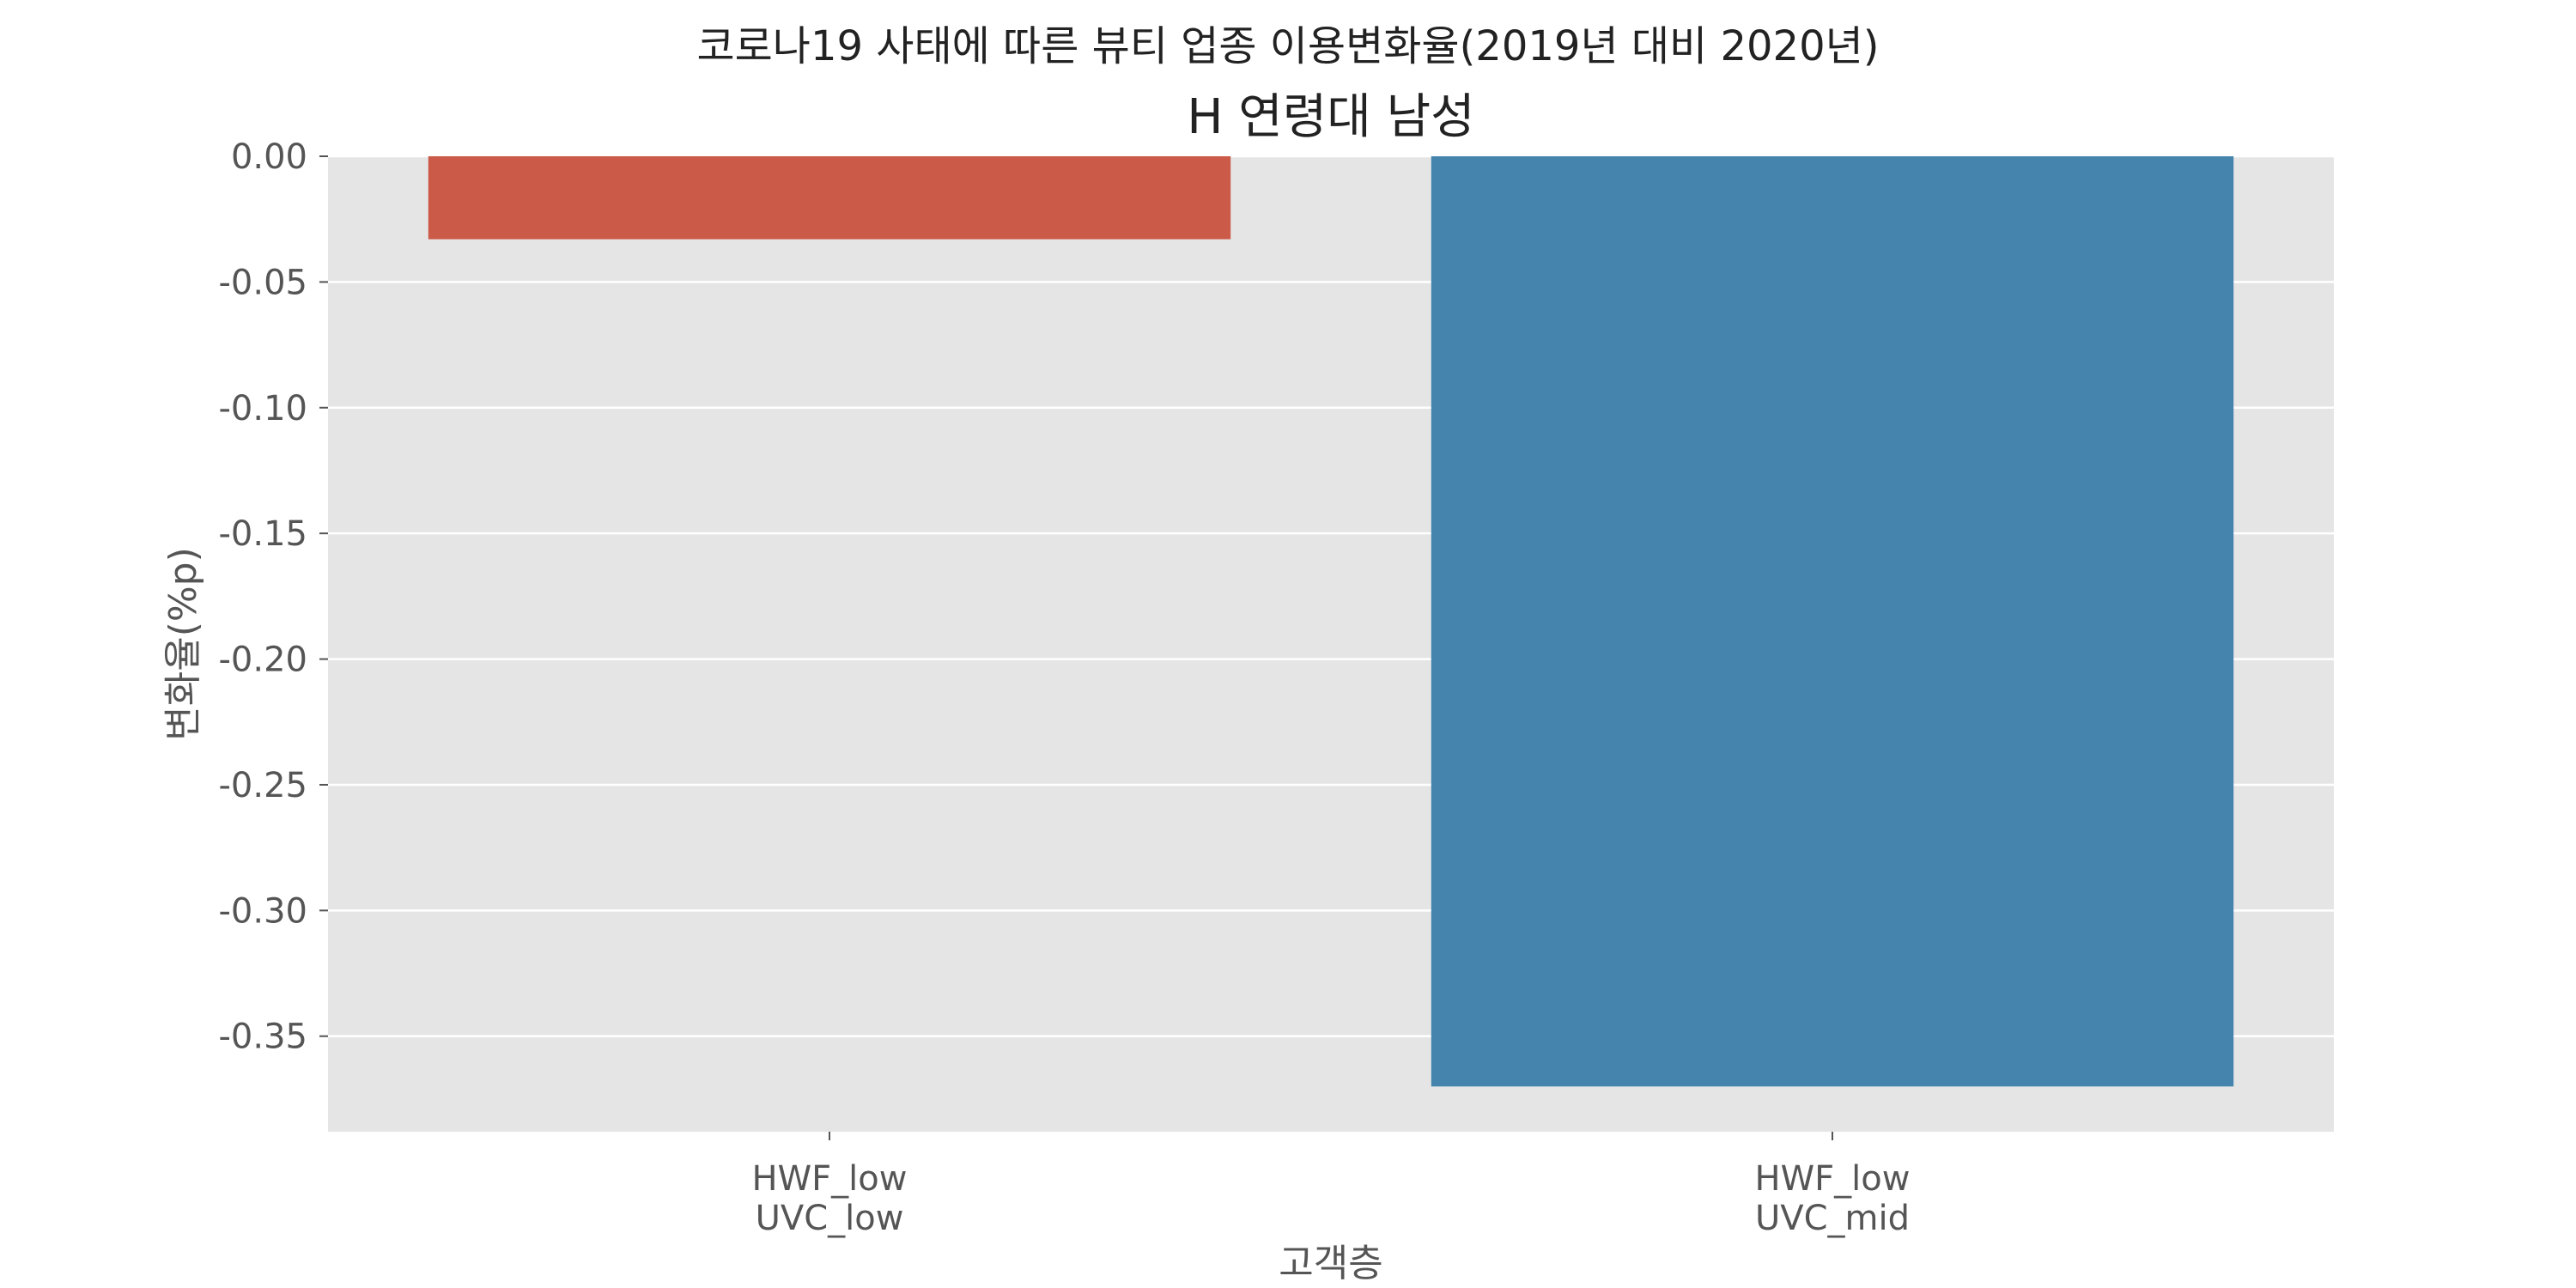 This screenshot has height=1288, width=2576. I want to click on chart-title: H 연령대 남성, so click(1330, 117).